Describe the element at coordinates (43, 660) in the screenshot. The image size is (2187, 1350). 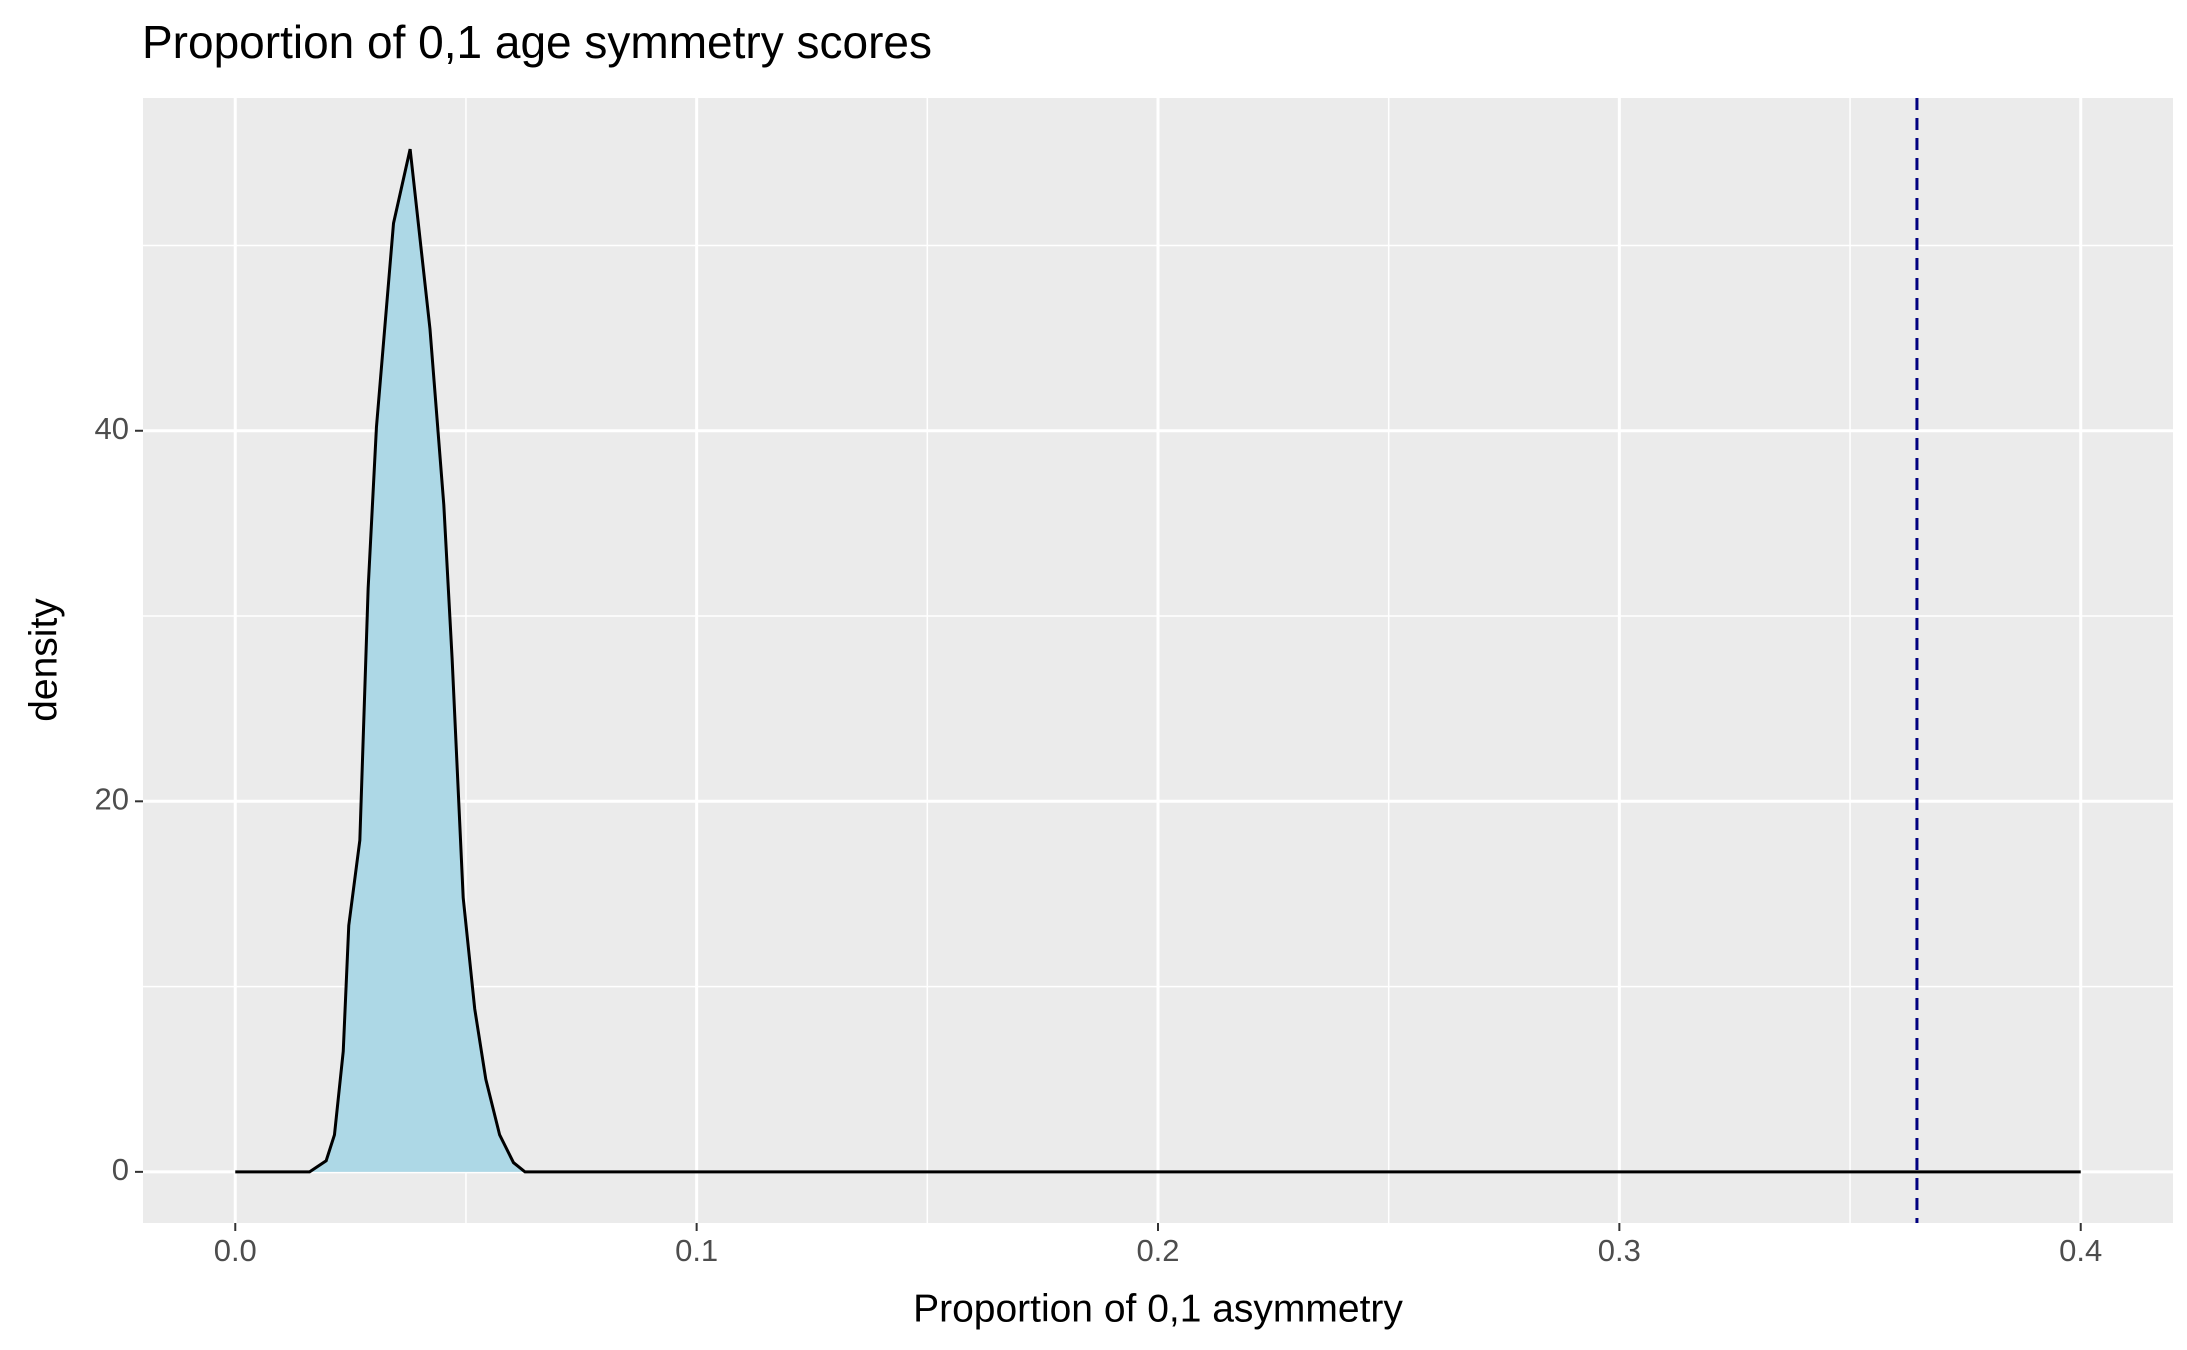
I see `y-axis-label: density` at that location.